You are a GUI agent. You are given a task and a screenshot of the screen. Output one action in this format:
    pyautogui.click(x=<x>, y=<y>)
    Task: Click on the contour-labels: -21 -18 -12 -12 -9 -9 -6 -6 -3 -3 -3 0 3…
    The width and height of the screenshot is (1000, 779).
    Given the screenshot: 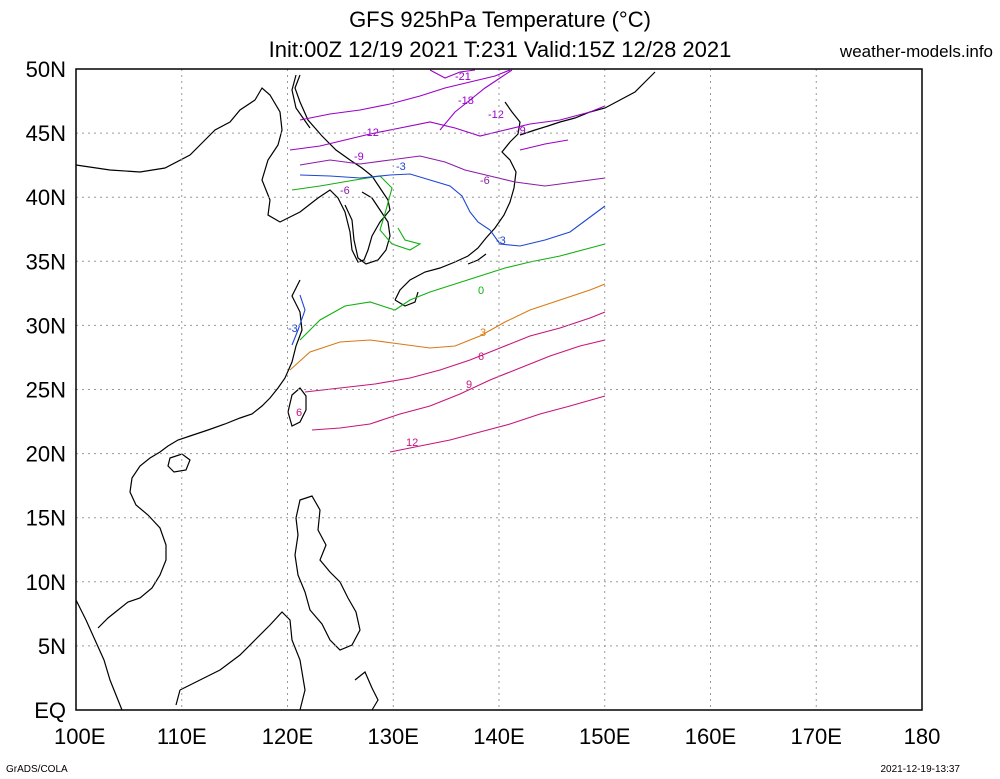 What is the action you would take?
    pyautogui.click(x=407, y=260)
    